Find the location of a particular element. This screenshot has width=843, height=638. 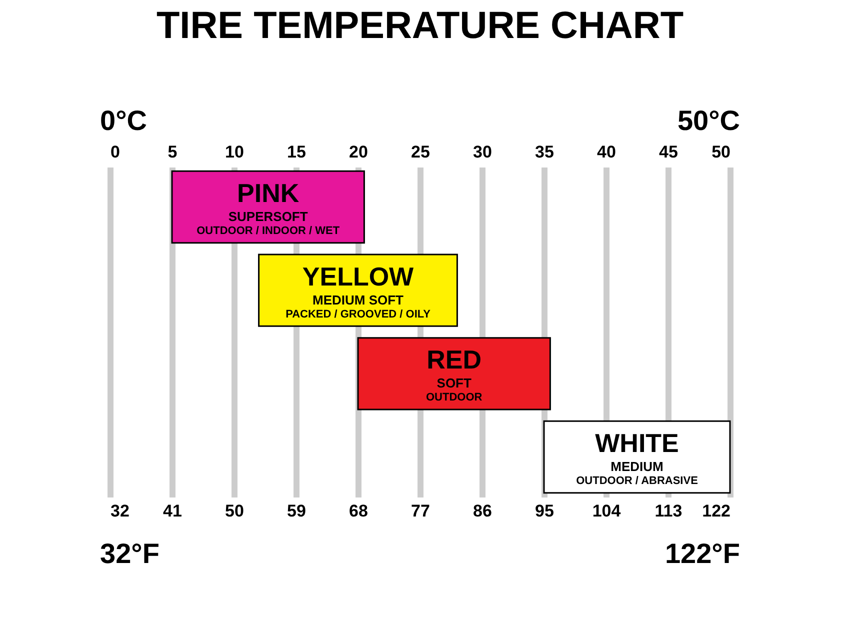

x2-tick-label: 25 is located at coordinates (420, 152).